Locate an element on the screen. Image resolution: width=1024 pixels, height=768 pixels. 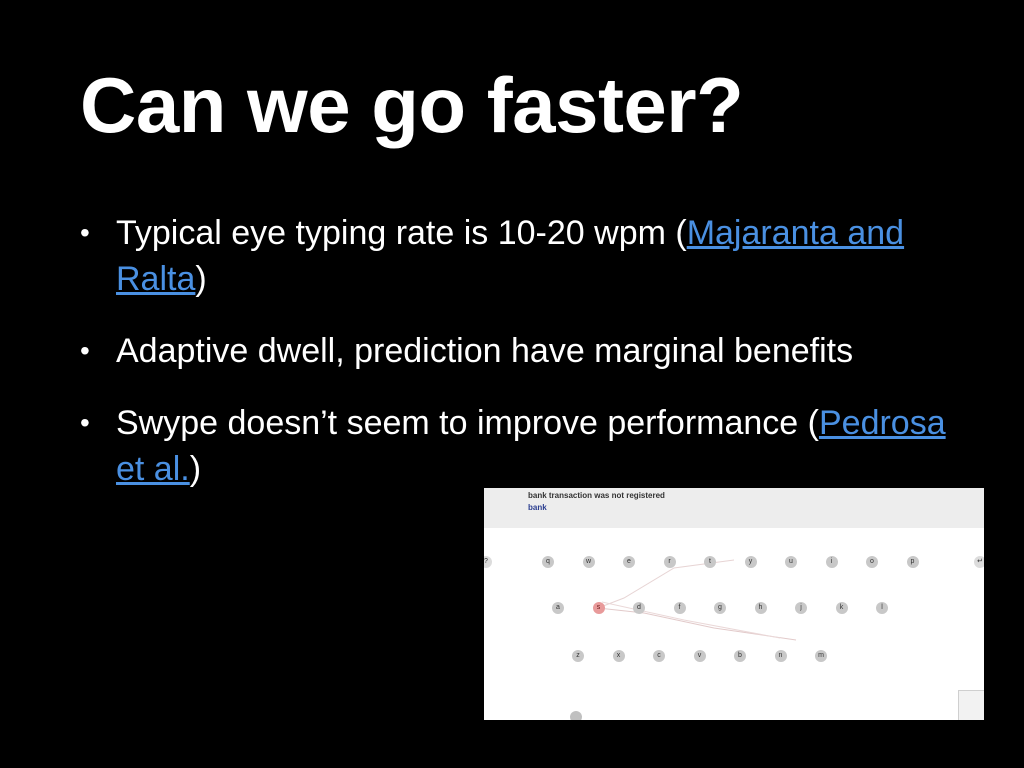
target-sentence: bank transaction was not registered is located at coordinates (596, 495).